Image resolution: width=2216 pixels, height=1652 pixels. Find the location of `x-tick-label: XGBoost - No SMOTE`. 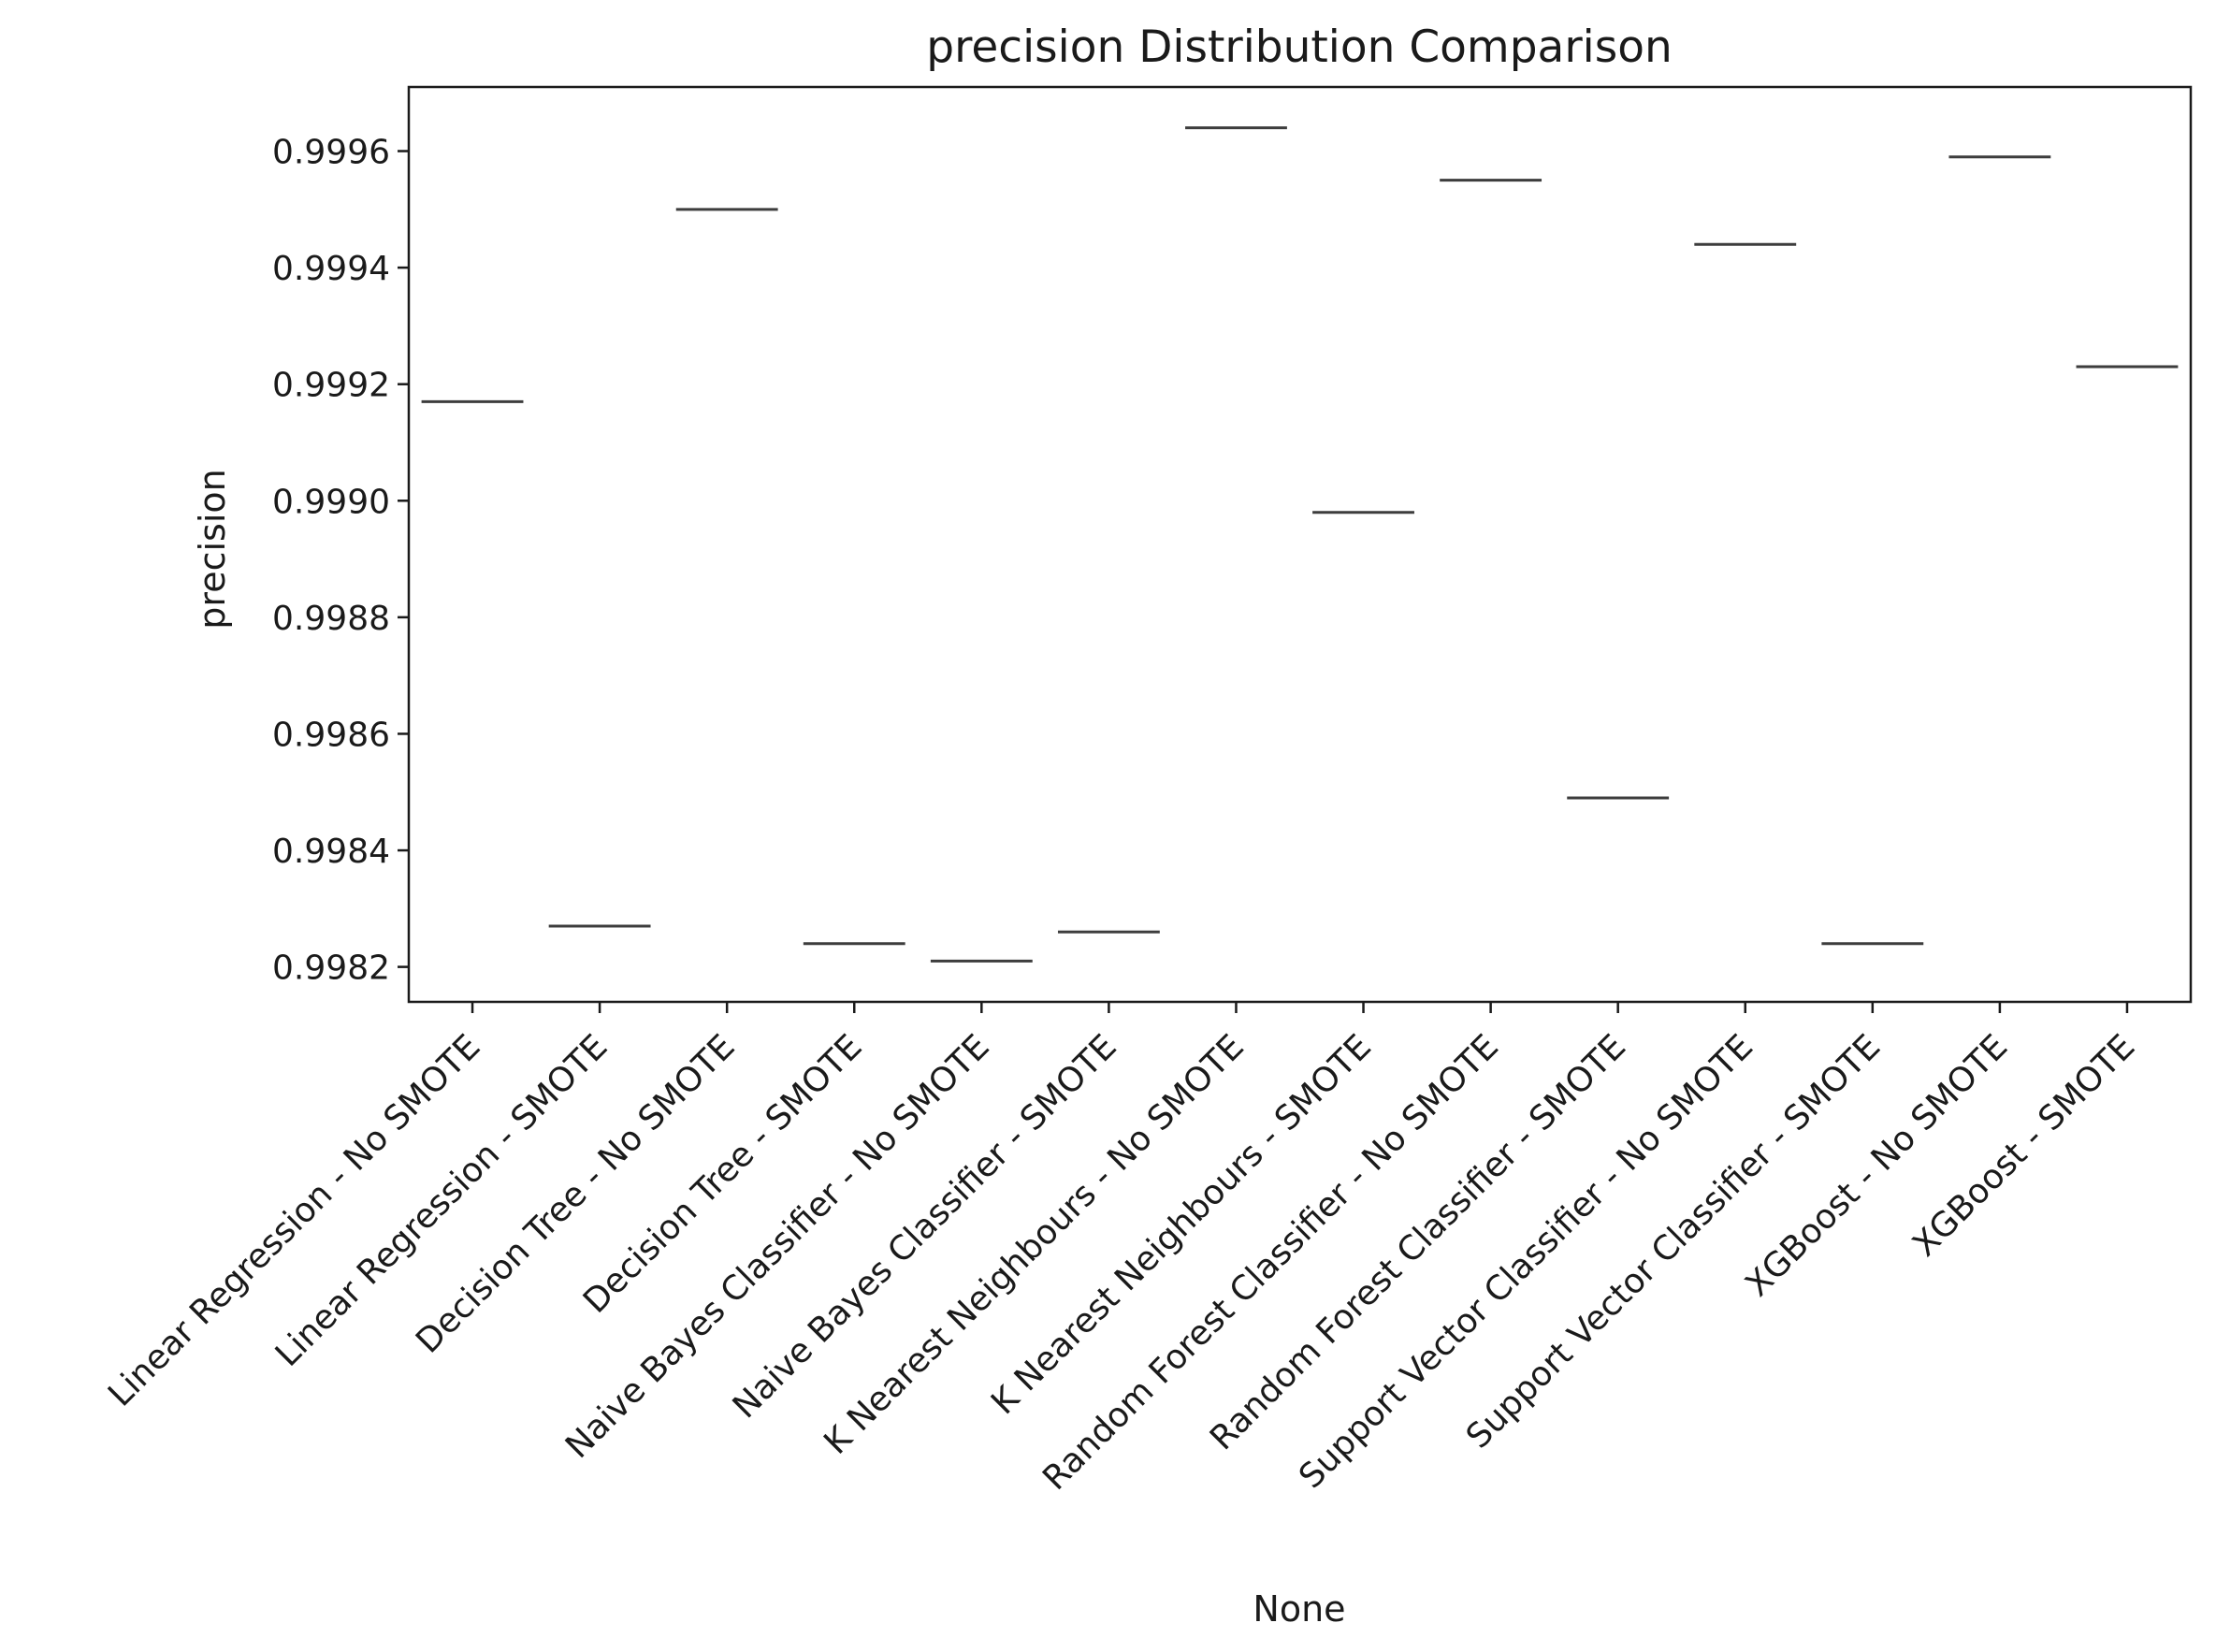

x-tick-label: XGBoost - No SMOTE is located at coordinates (1876, 1165).